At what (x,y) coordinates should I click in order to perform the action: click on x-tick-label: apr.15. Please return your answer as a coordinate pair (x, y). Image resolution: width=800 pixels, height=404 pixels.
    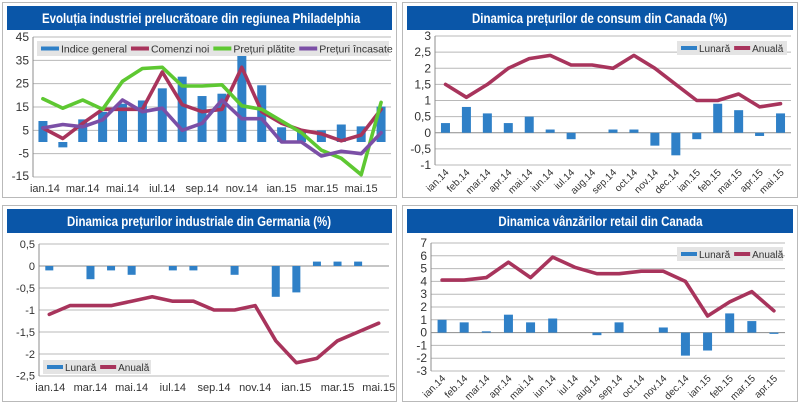
    Looking at the image, I should click on (767, 387).